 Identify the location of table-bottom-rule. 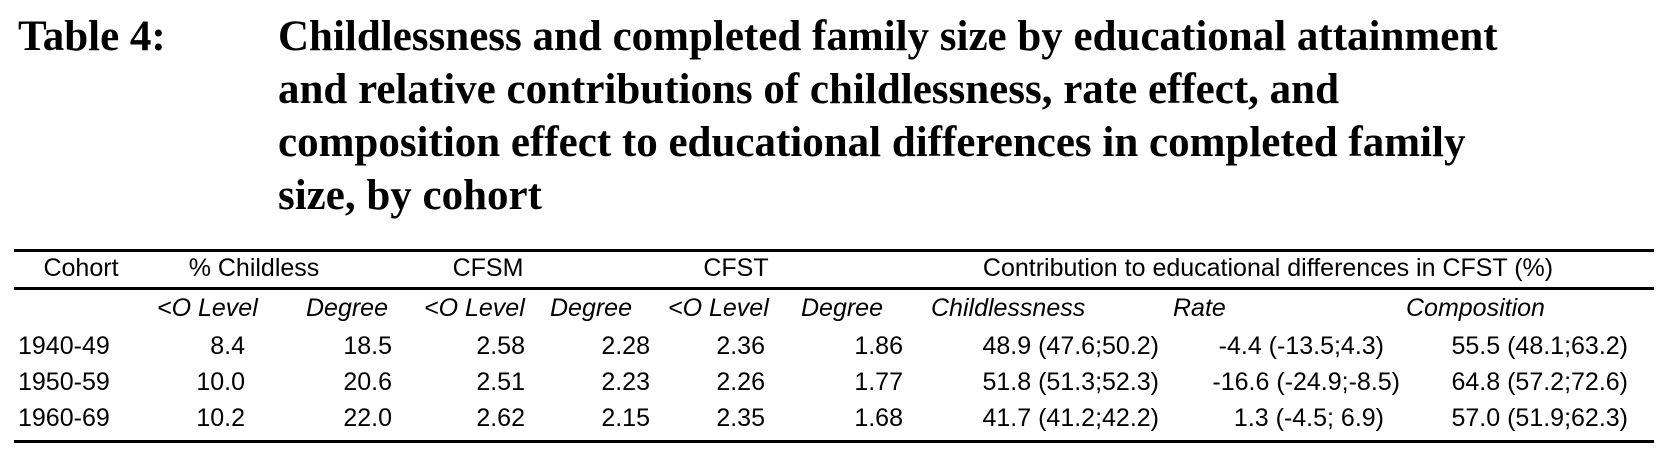
(834, 441).